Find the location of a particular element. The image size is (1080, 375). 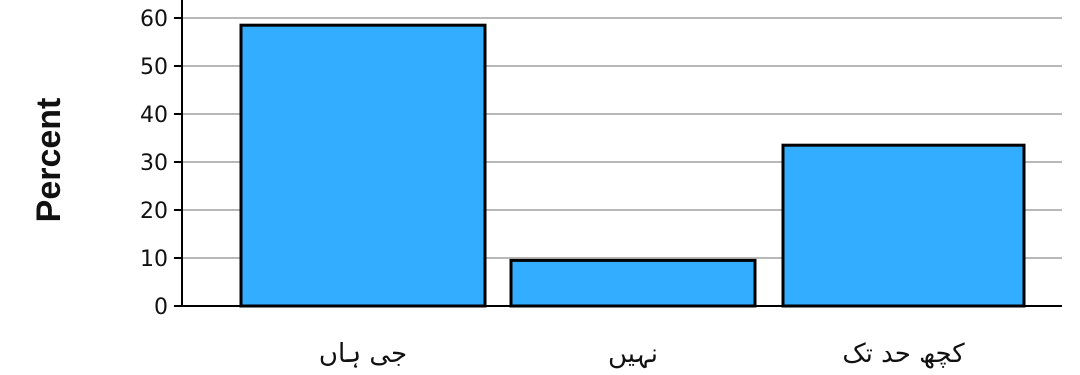

y-tick-label: 40 is located at coordinates (154, 115).